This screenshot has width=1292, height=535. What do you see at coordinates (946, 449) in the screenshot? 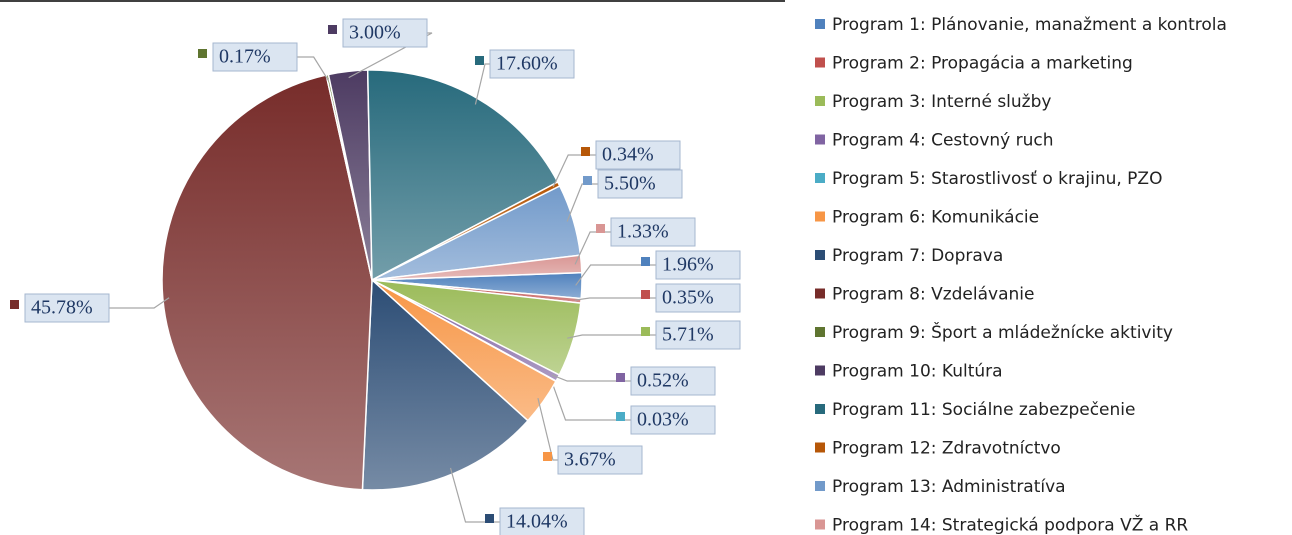
I see `legend-label: Program 12: Zdravotníctvo` at bounding box center [946, 449].